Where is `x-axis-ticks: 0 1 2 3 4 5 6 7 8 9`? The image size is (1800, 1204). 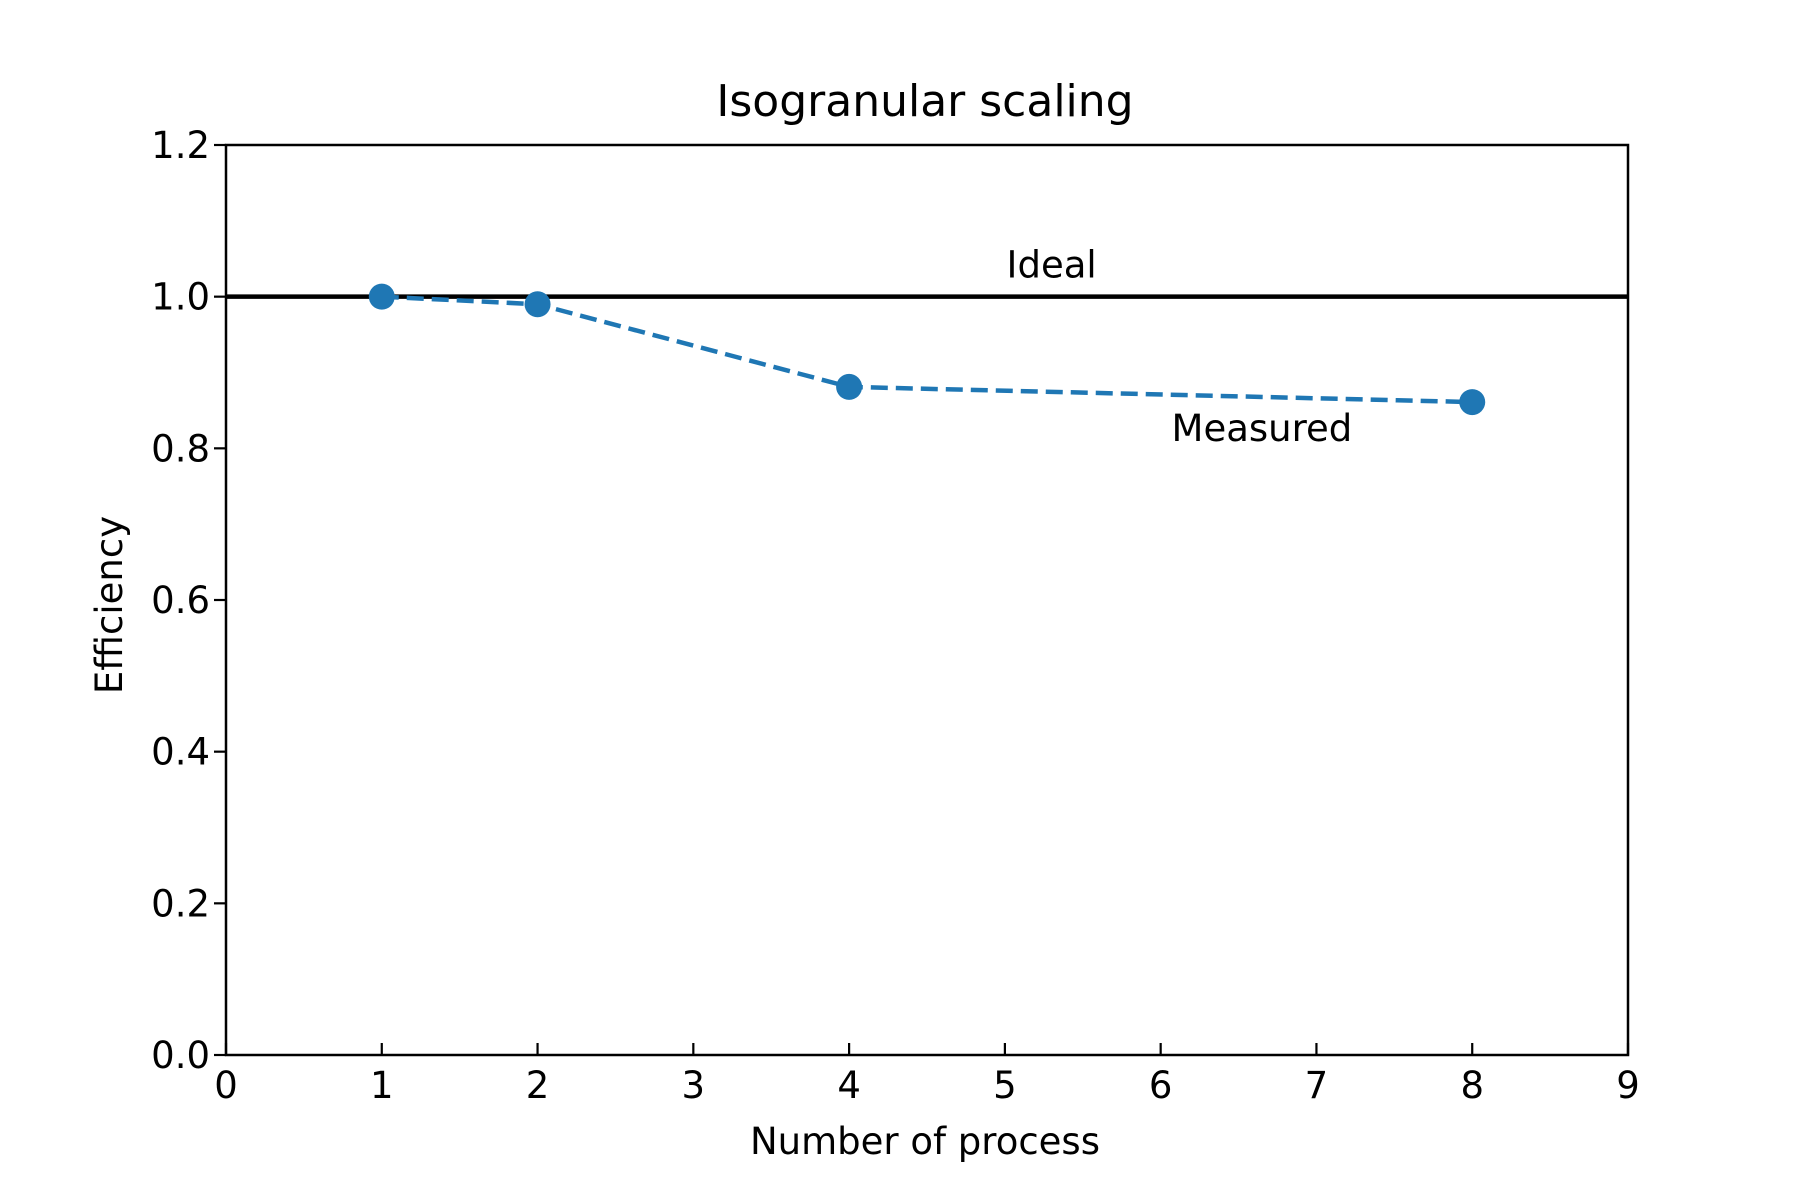
x-axis-ticks: 0 1 2 3 4 5 6 7 8 9 is located at coordinates (927, 1075).